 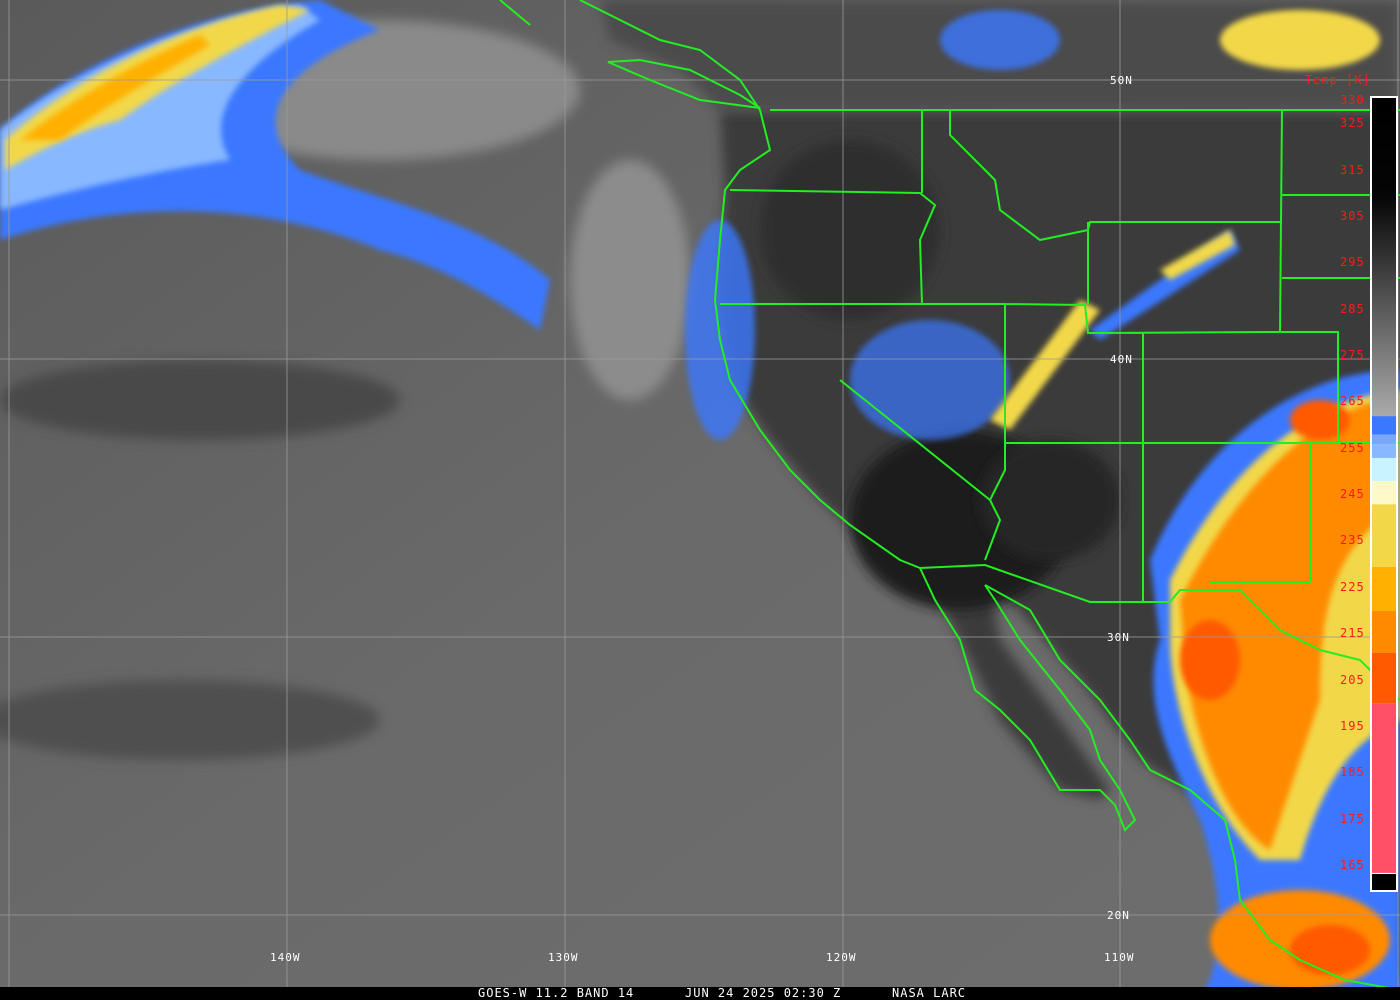 What do you see at coordinates (1352, 540) in the screenshot?
I see `colorbar-tick-label: 235` at bounding box center [1352, 540].